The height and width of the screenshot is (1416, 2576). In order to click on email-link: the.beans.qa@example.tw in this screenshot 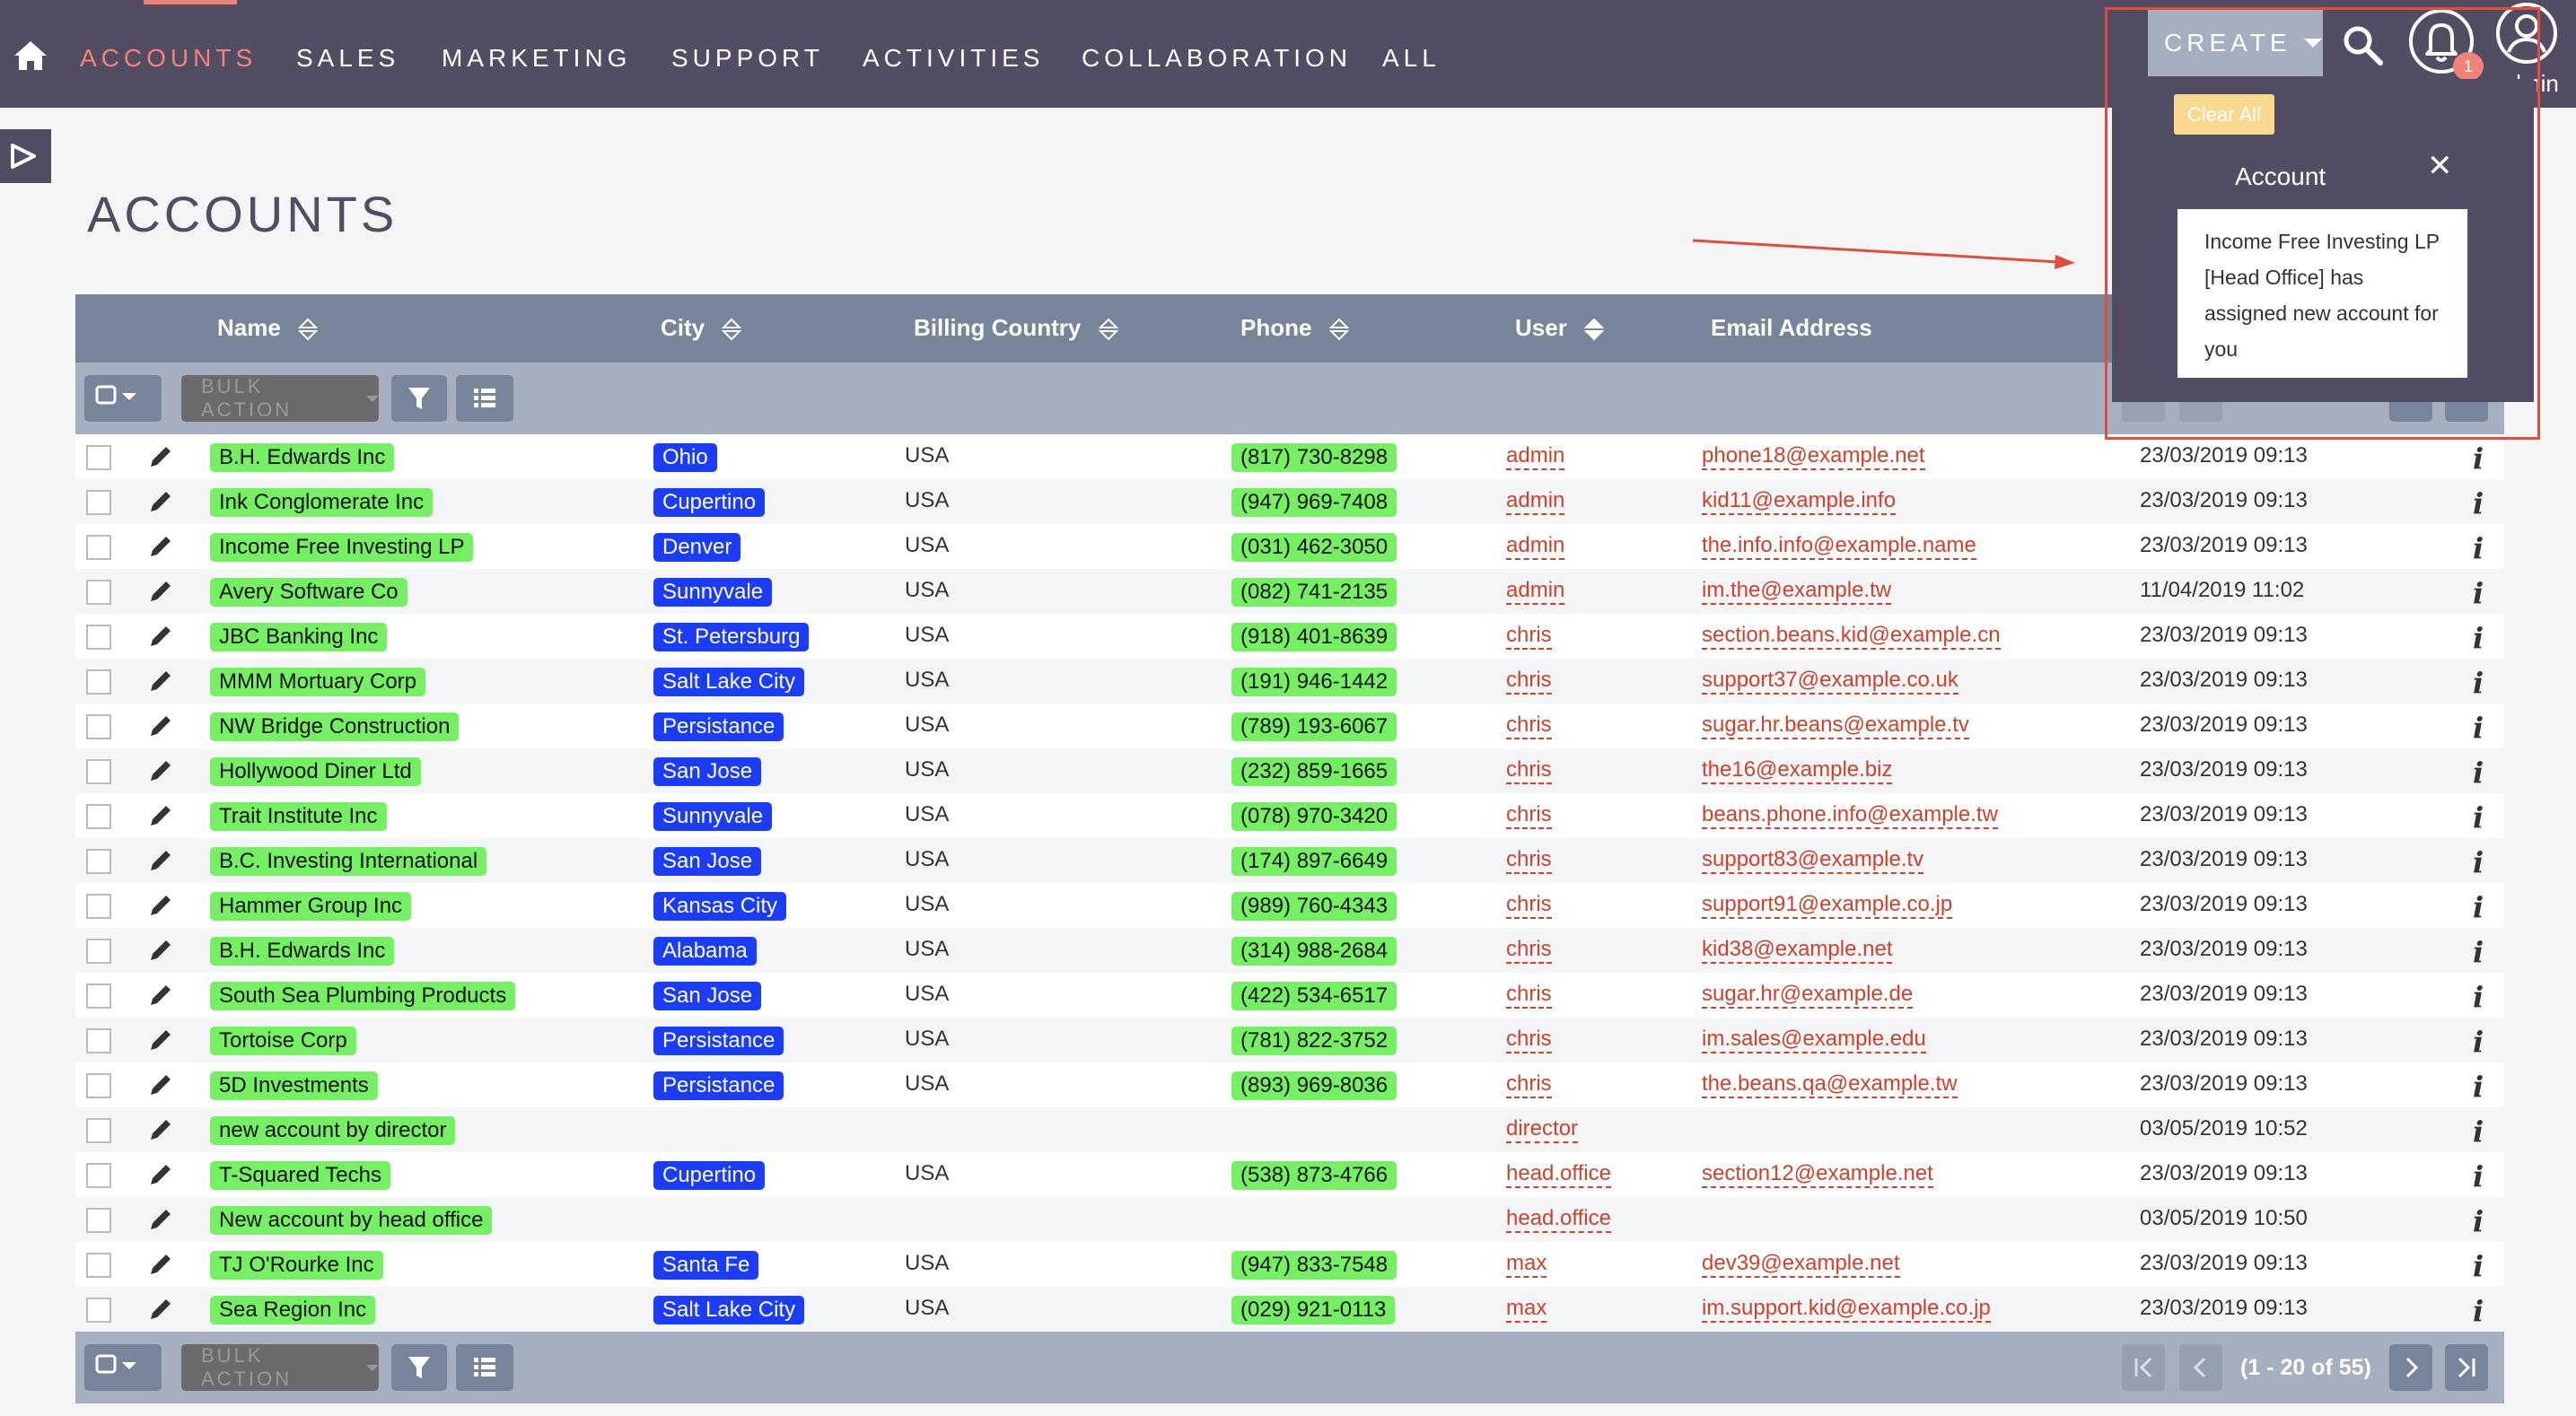, I will do `click(1830, 1084)`.